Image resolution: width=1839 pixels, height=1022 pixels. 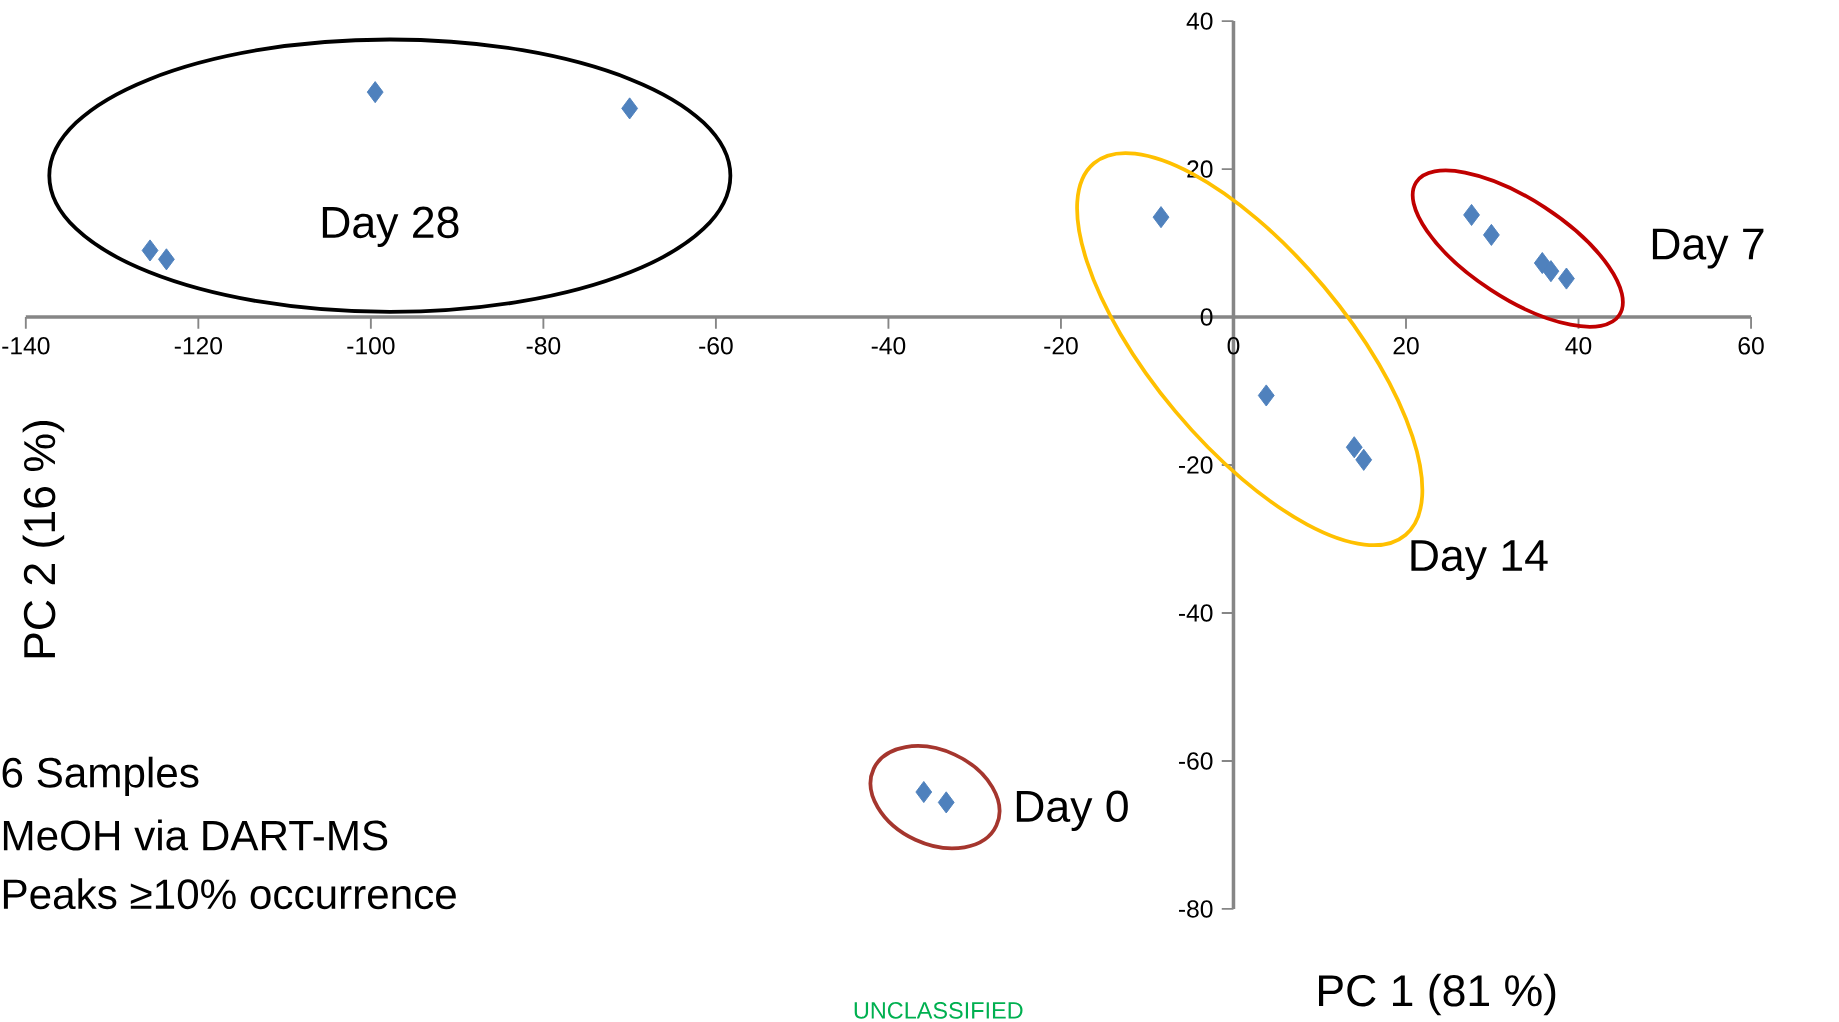 I want to click on annotation: Peaks ≥10% occurrence, so click(x=229, y=894).